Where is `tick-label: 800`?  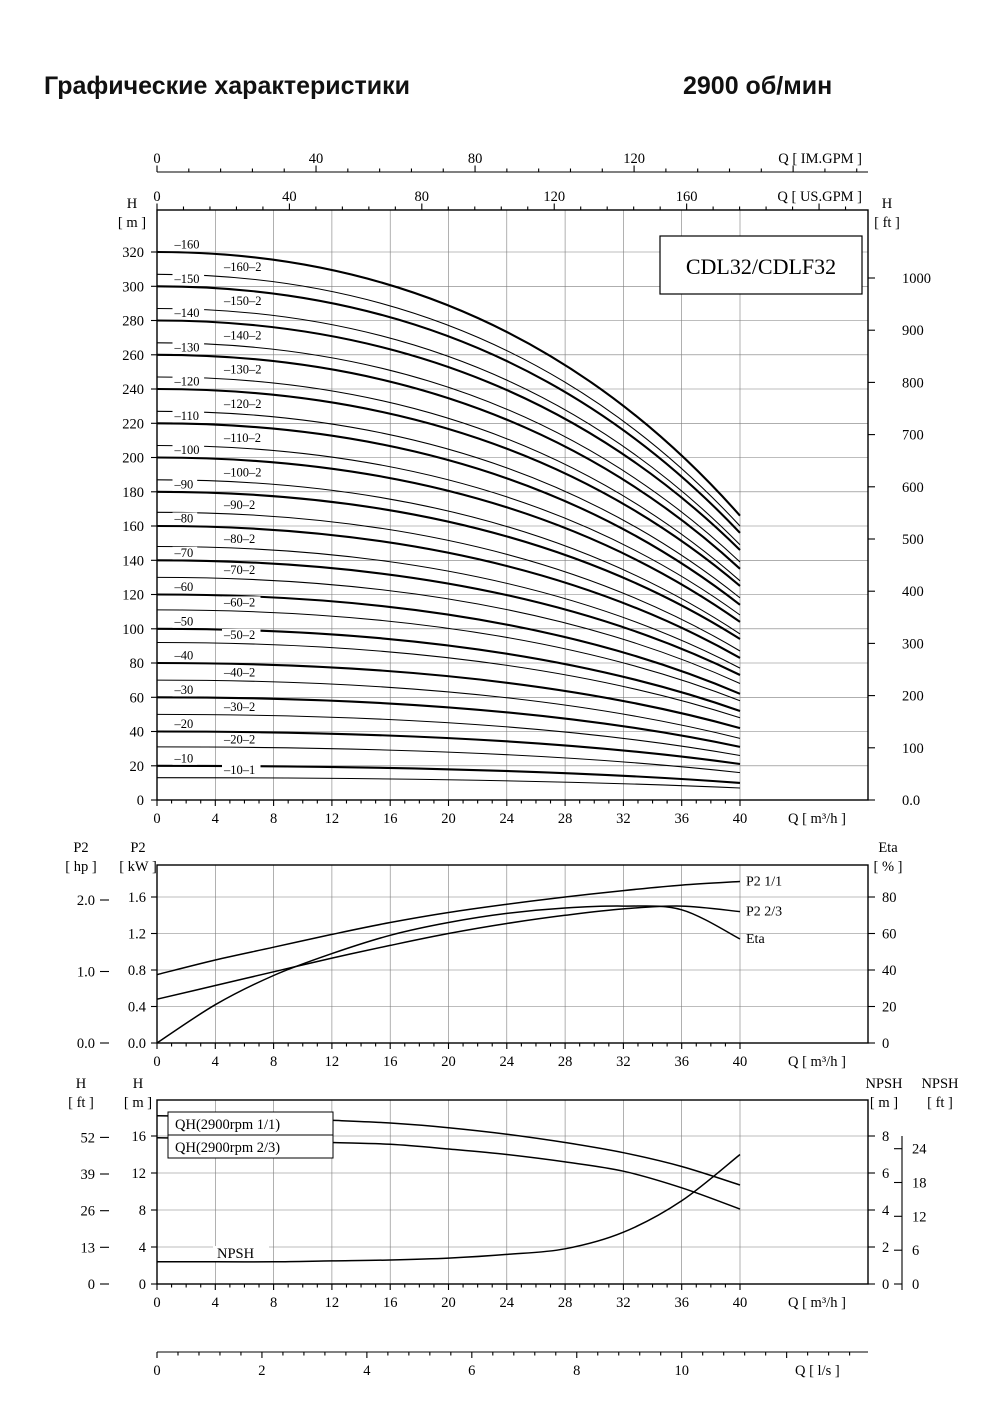
tick-label: 800 is located at coordinates (913, 383).